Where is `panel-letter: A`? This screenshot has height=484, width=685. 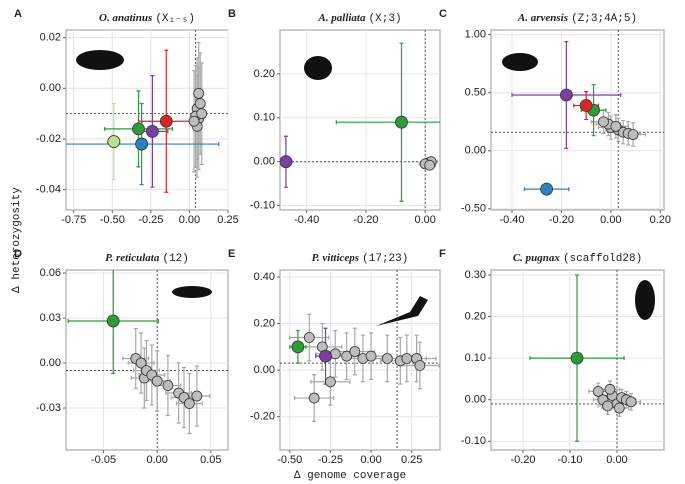
panel-letter: A is located at coordinates (18, 14).